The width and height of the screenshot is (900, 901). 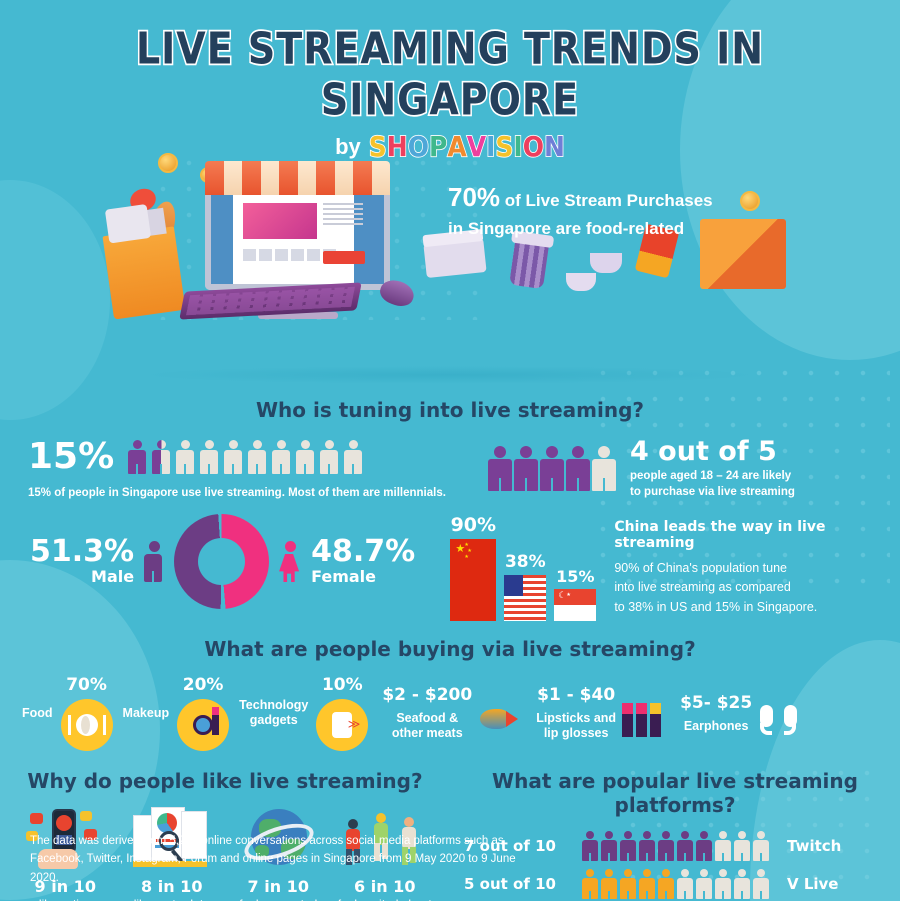 I want to click on price-item-label: Earphones, so click(x=716, y=725).